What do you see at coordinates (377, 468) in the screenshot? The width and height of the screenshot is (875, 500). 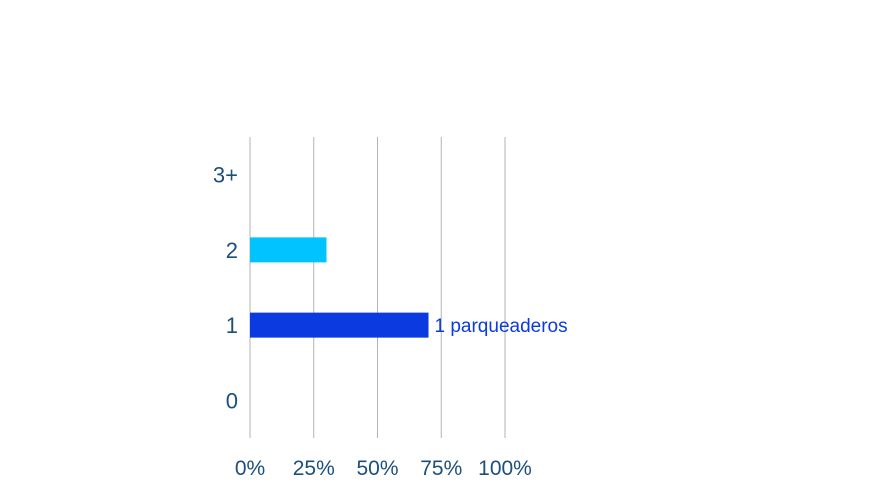 I see `x-tick-label: 50%` at bounding box center [377, 468].